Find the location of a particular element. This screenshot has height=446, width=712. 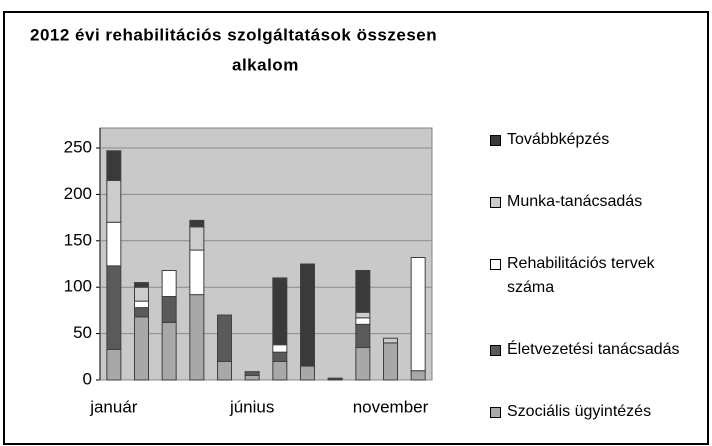

legend-label: Munka-tanácsadás is located at coordinates (575, 201).